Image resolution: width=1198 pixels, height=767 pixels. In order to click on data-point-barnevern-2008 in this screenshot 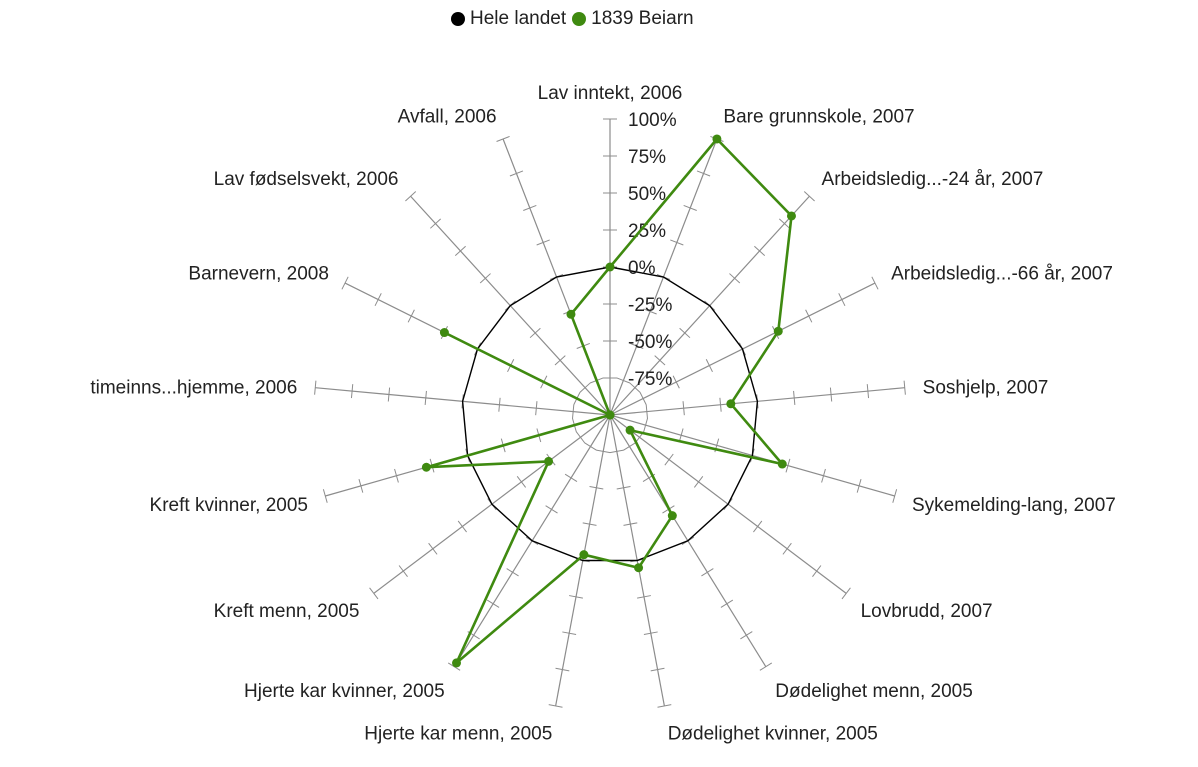, I will do `click(444, 333)`.